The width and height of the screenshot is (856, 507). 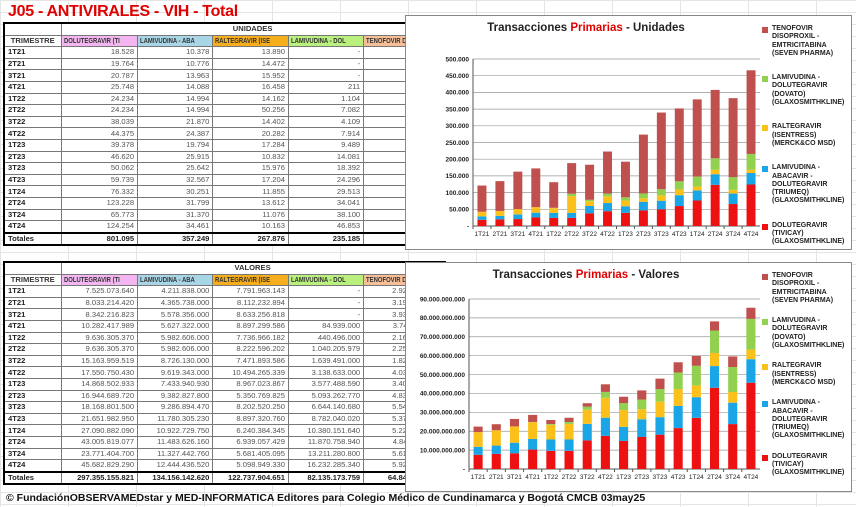 What do you see at coordinates (250, 191) in the screenshot?
I see `value-cell: 11.855` at bounding box center [250, 191].